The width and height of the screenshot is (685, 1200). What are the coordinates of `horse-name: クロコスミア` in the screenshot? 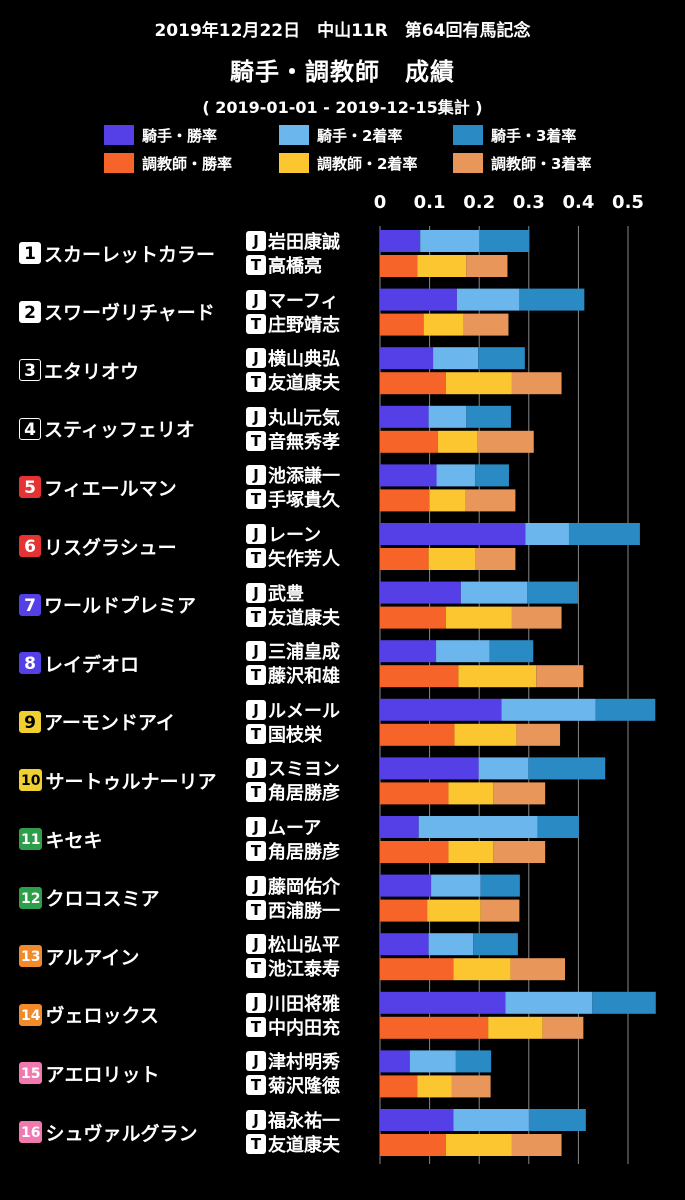 It's located at (102, 899).